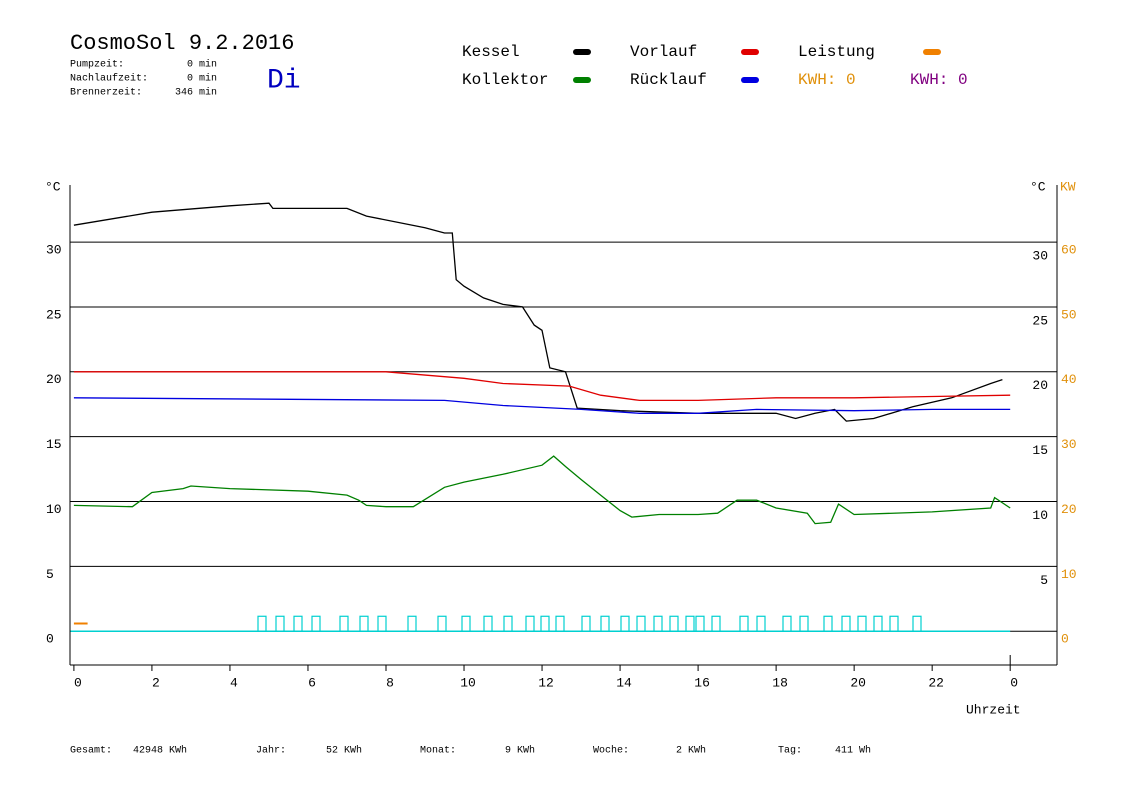  What do you see at coordinates (106, 93) in the screenshot?
I see `info-label: Brennerzeit:` at bounding box center [106, 93].